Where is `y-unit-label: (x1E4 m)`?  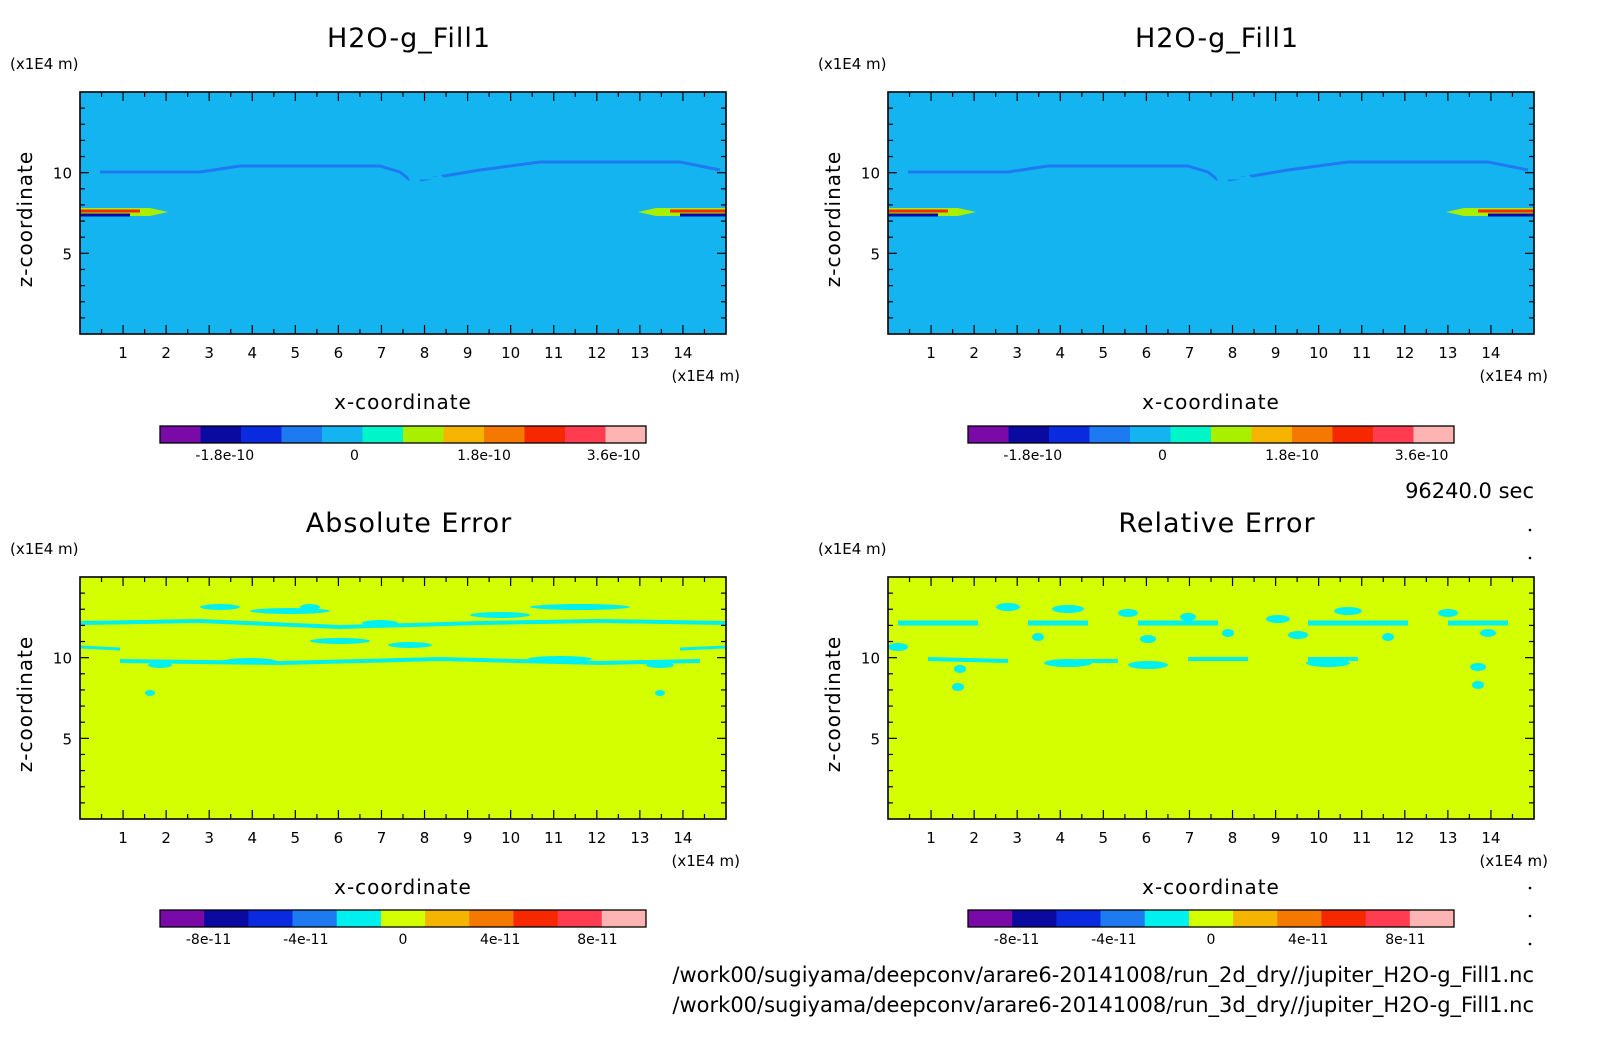 y-unit-label: (x1E4 m) is located at coordinates (852, 64).